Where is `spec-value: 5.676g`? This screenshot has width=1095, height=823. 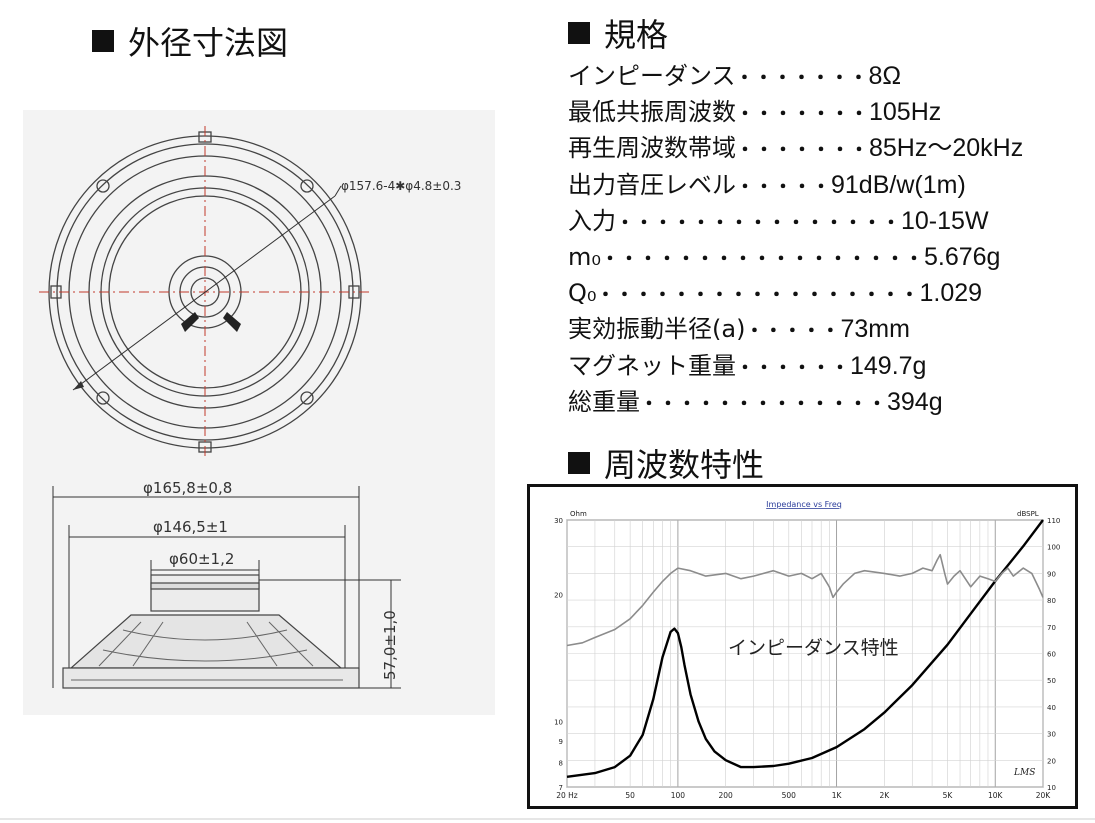
spec-value: 5.676g is located at coordinates (962, 256).